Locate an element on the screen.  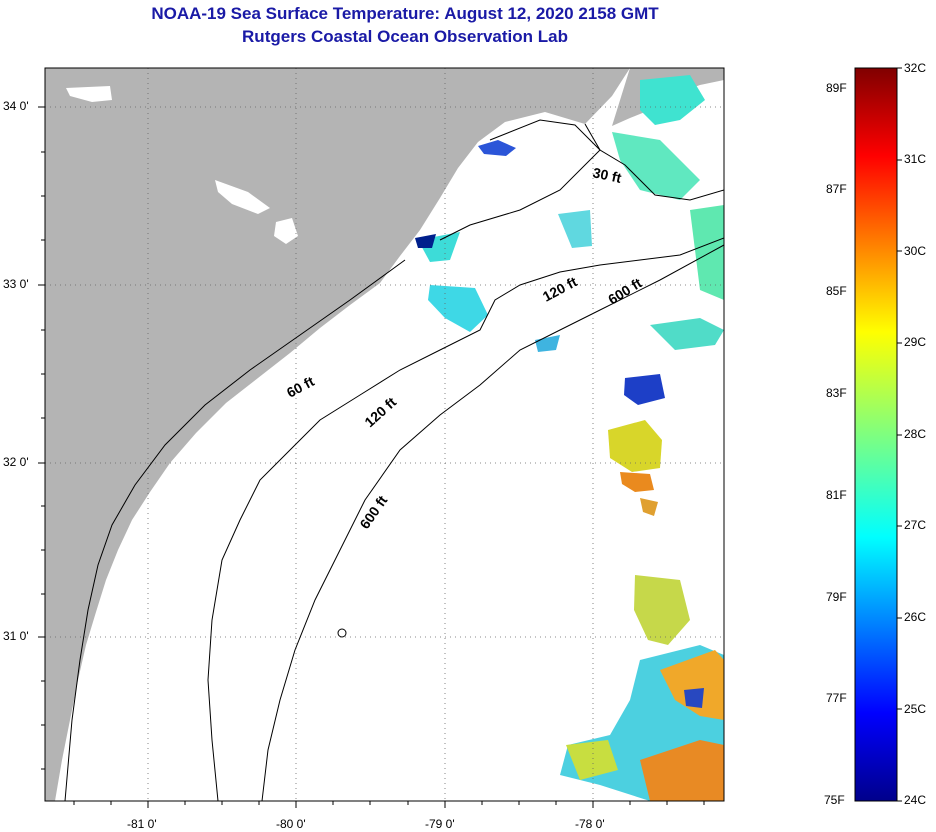
colorbar-c-label: 27C is located at coordinates (915, 525).